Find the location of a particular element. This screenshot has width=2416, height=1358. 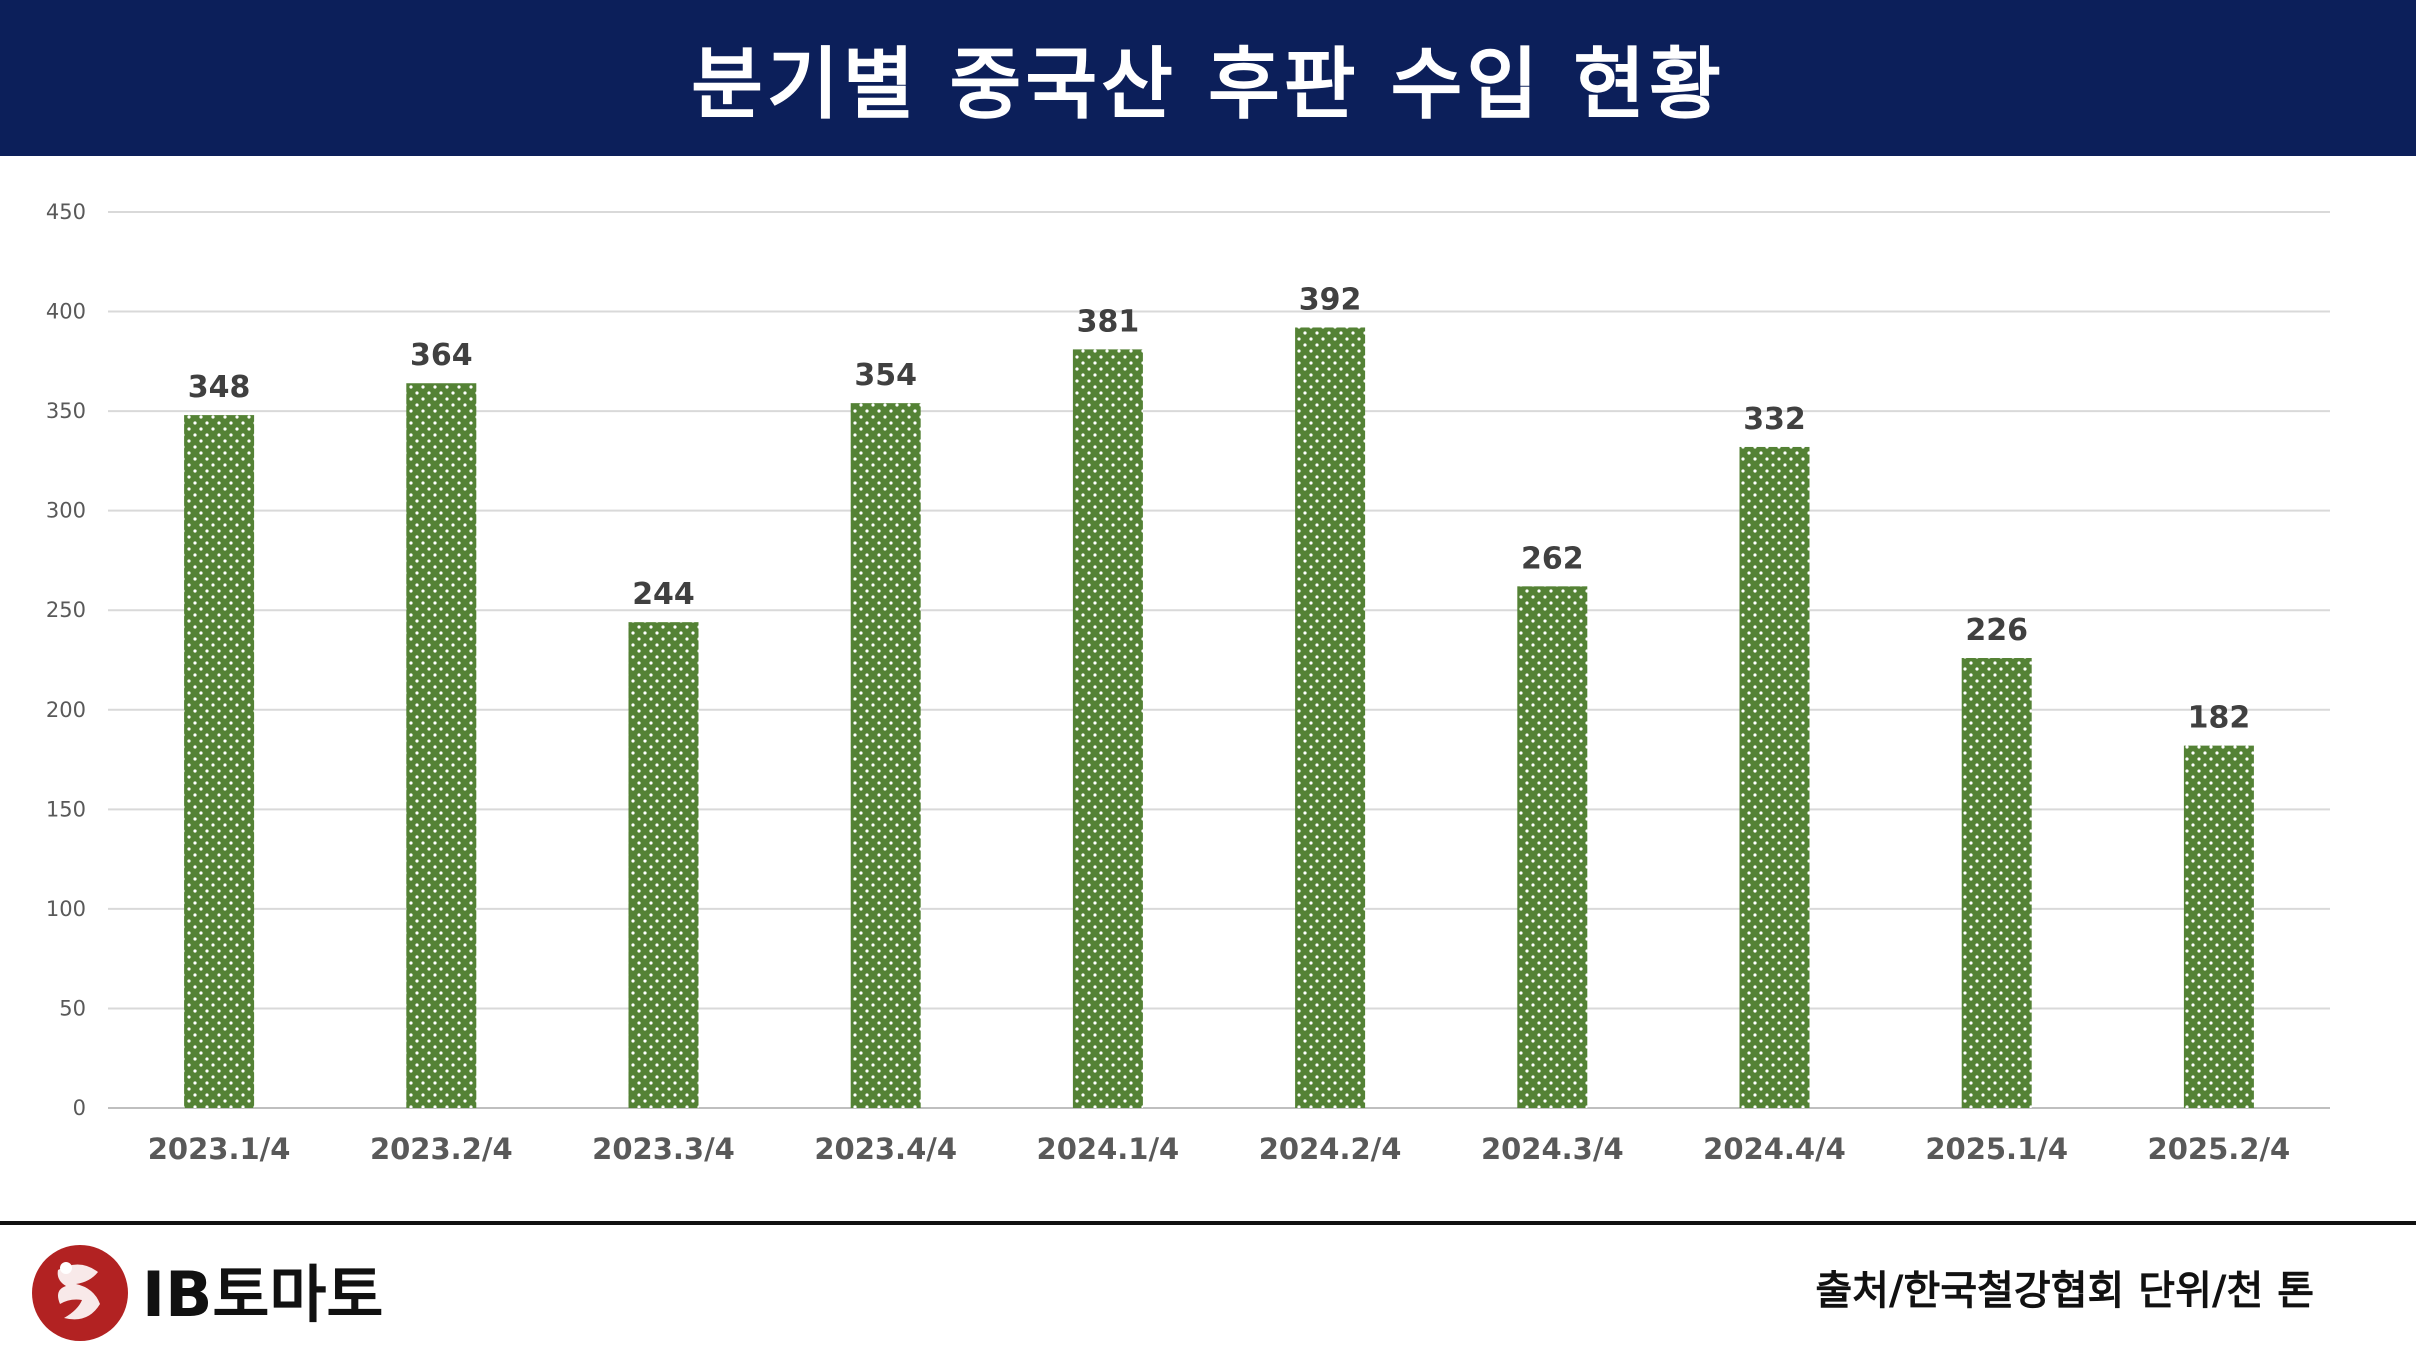

x-tick-label: 2023.1/4 is located at coordinates (219, 1149).